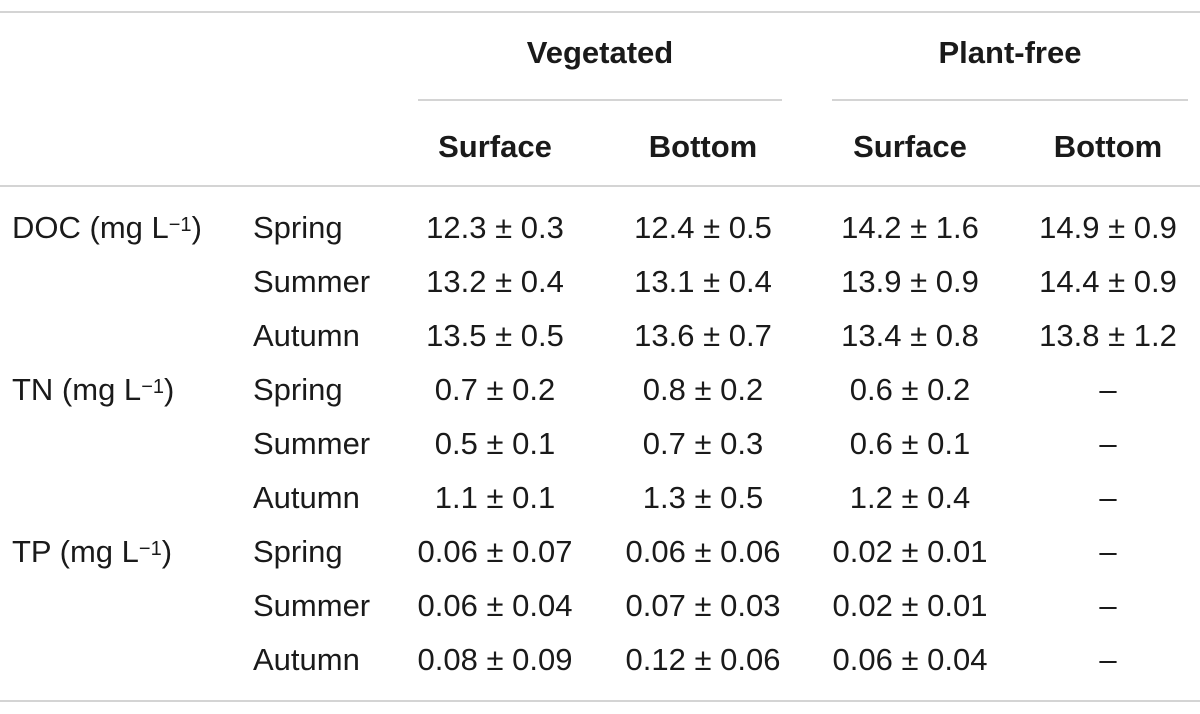  Describe the element at coordinates (703, 227) in the screenshot. I see `value-cell: 12.4 ± 0.5` at that location.